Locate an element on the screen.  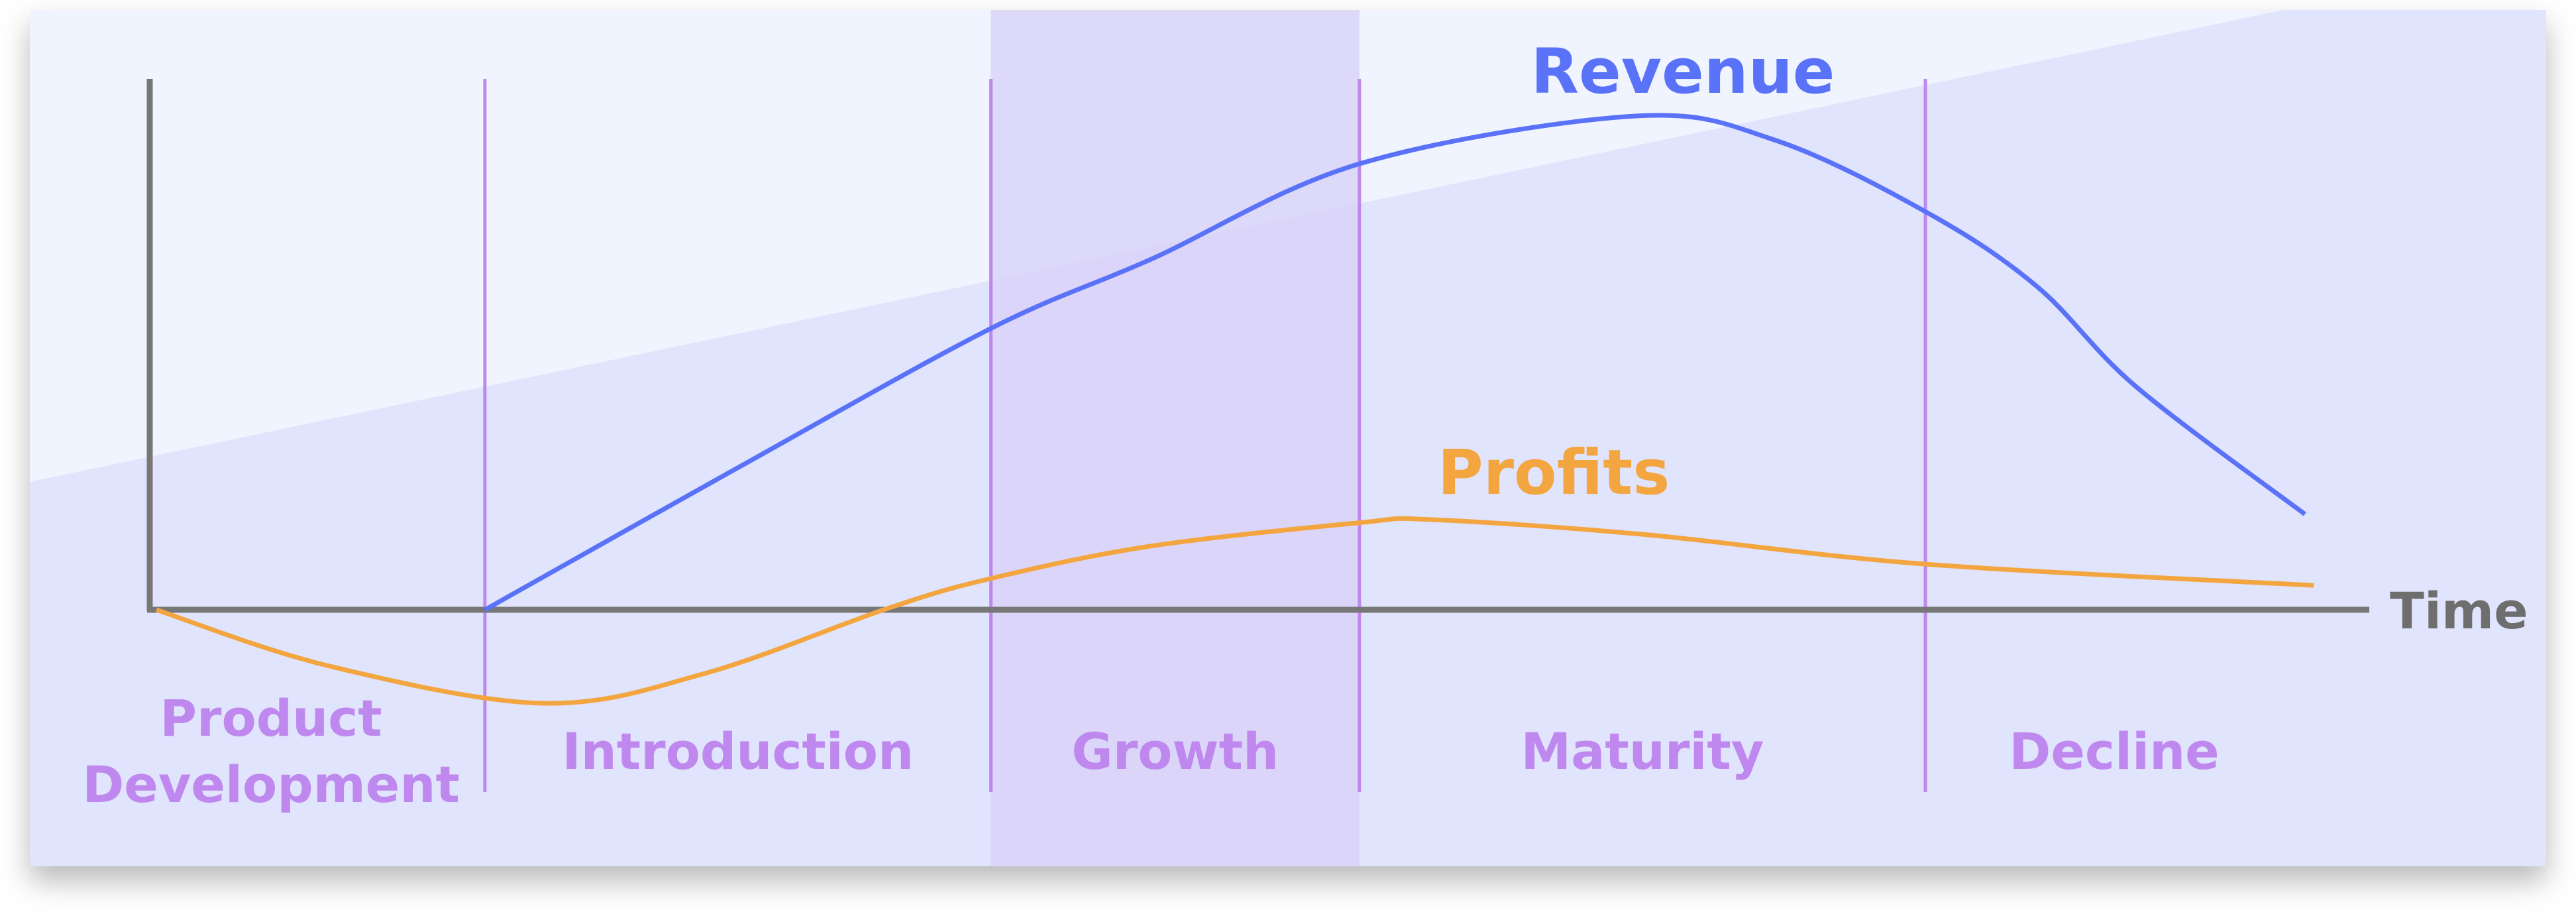
phase-label-product-development: Product Development is located at coordinates (271, 751).